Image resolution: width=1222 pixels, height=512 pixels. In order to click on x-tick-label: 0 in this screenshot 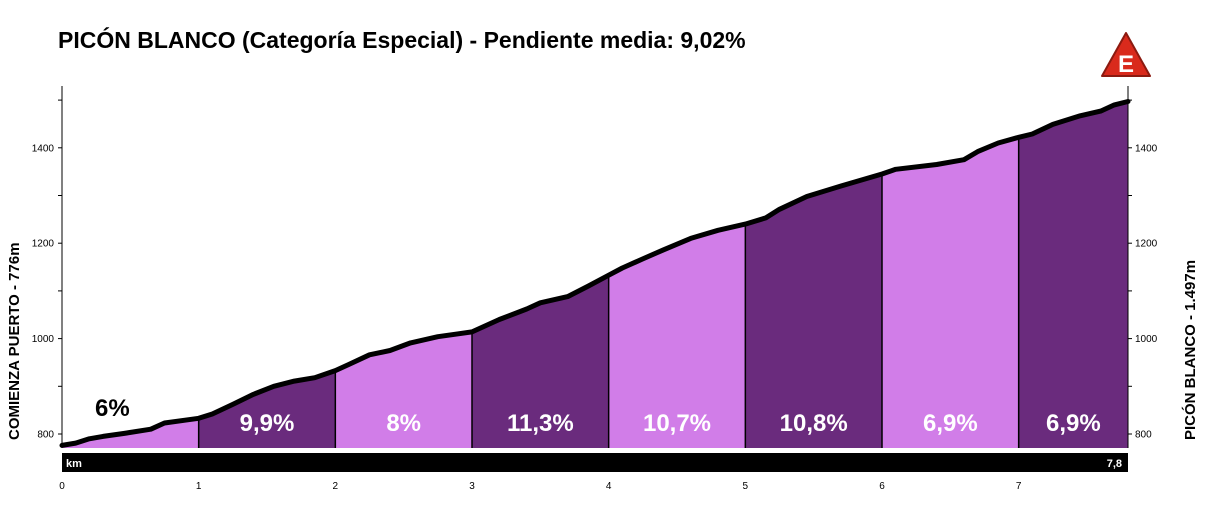, I will do `click(62, 486)`.